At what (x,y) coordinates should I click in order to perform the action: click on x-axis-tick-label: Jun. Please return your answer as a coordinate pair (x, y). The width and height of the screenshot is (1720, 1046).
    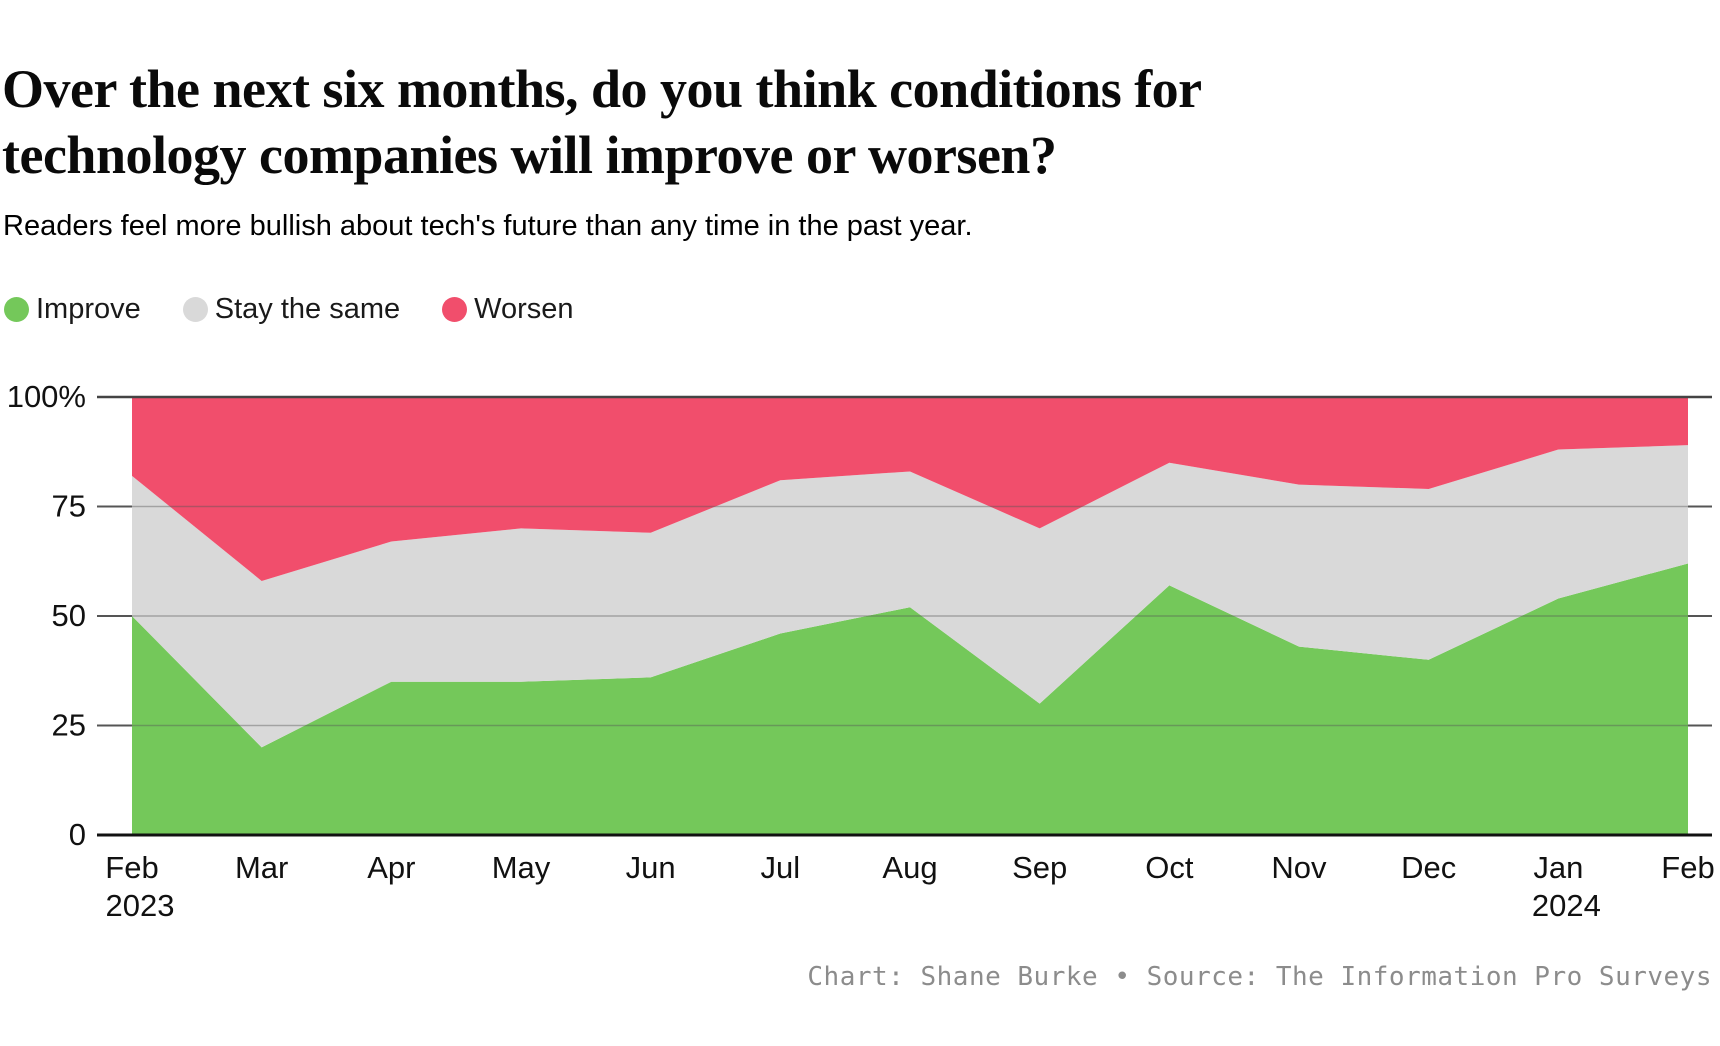
    Looking at the image, I should click on (651, 867).